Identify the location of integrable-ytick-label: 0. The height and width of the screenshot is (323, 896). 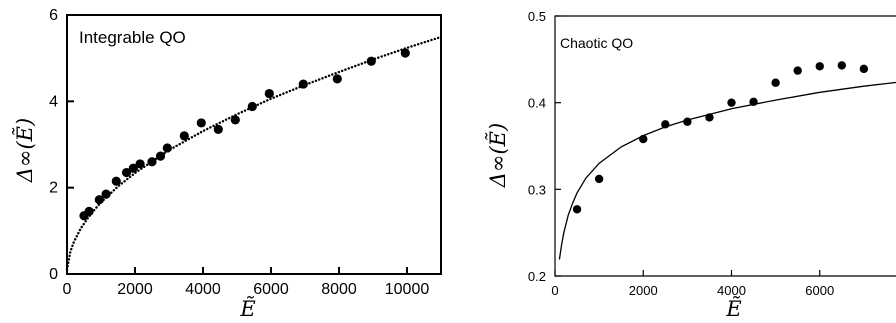
(53, 274).